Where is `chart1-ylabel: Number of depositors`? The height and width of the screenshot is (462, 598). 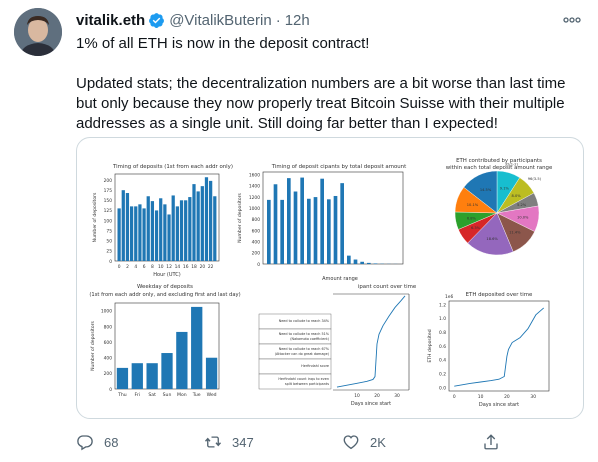
chart1-ylabel: Number of depositors is located at coordinates (95, 217).